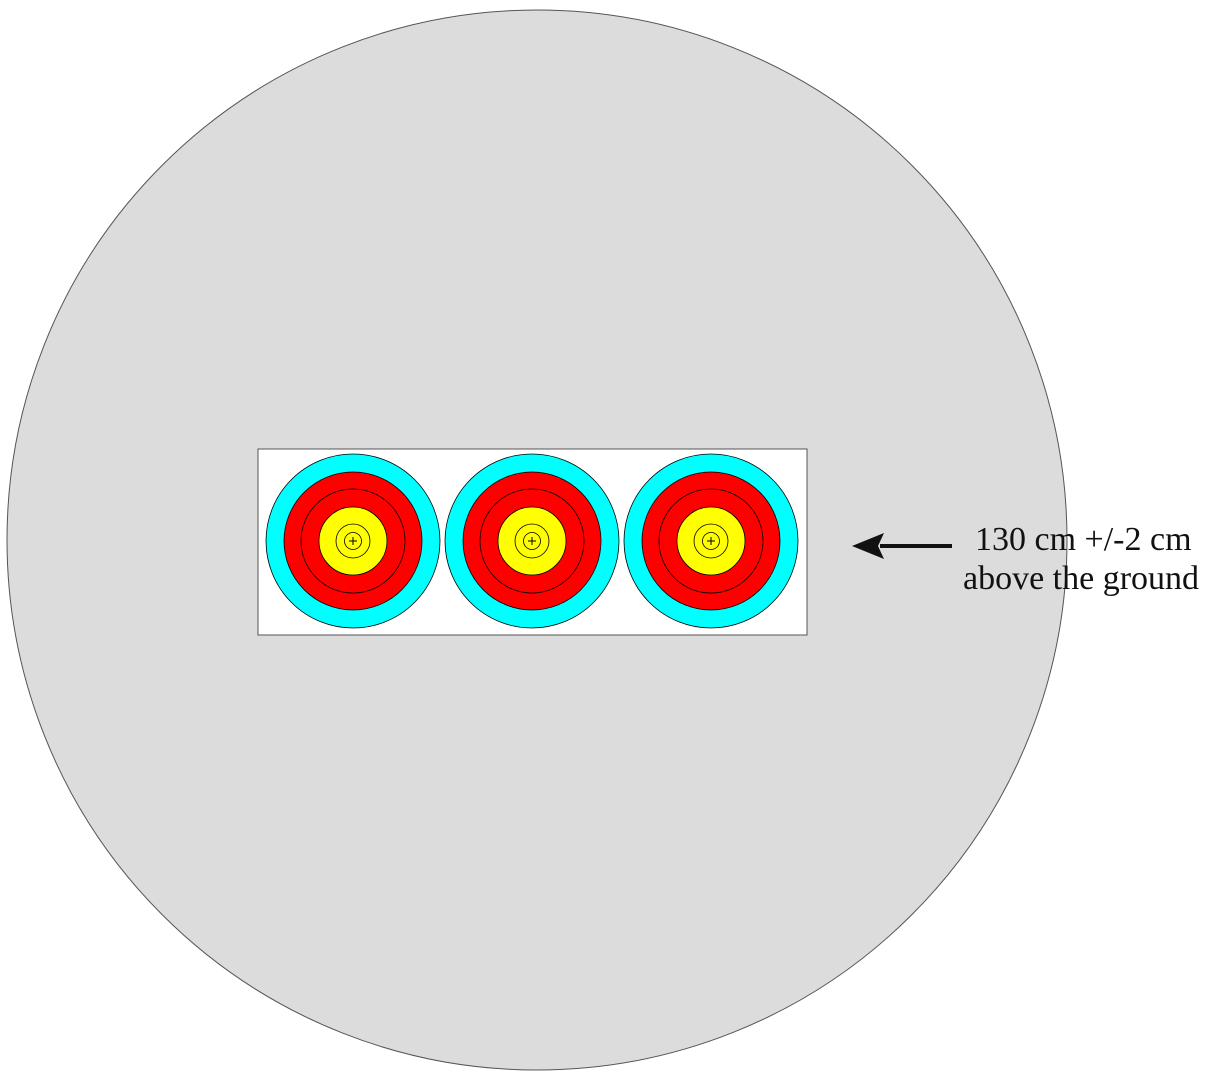 The width and height of the screenshot is (1225, 1072). Describe the element at coordinates (868, 546) in the screenshot. I see `arrow-head` at that location.